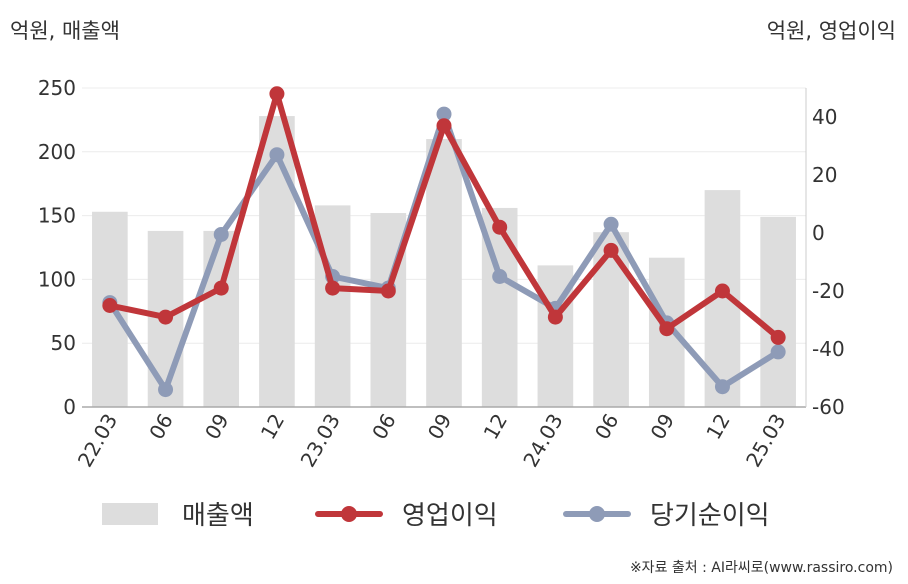 Image resolution: width=908 pixels, height=584 pixels. Describe the element at coordinates (761, 568) in the screenshot. I see `source-credit: ※자료 출처 : AI라씨로(www.rassiro.com)` at that location.